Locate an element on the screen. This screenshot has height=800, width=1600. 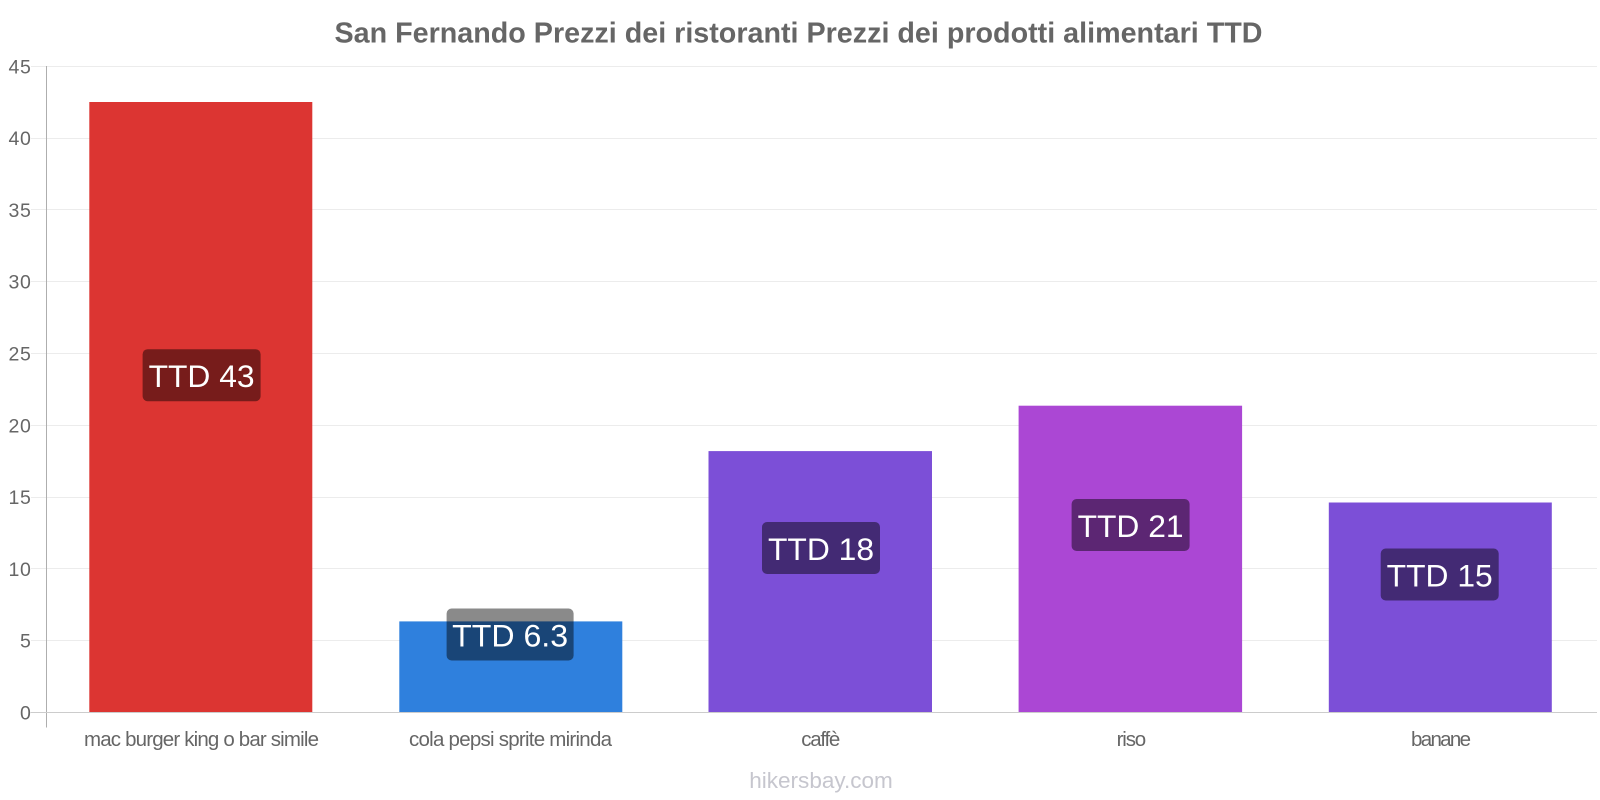
svg-text: 15 is located at coordinates (20, 498).